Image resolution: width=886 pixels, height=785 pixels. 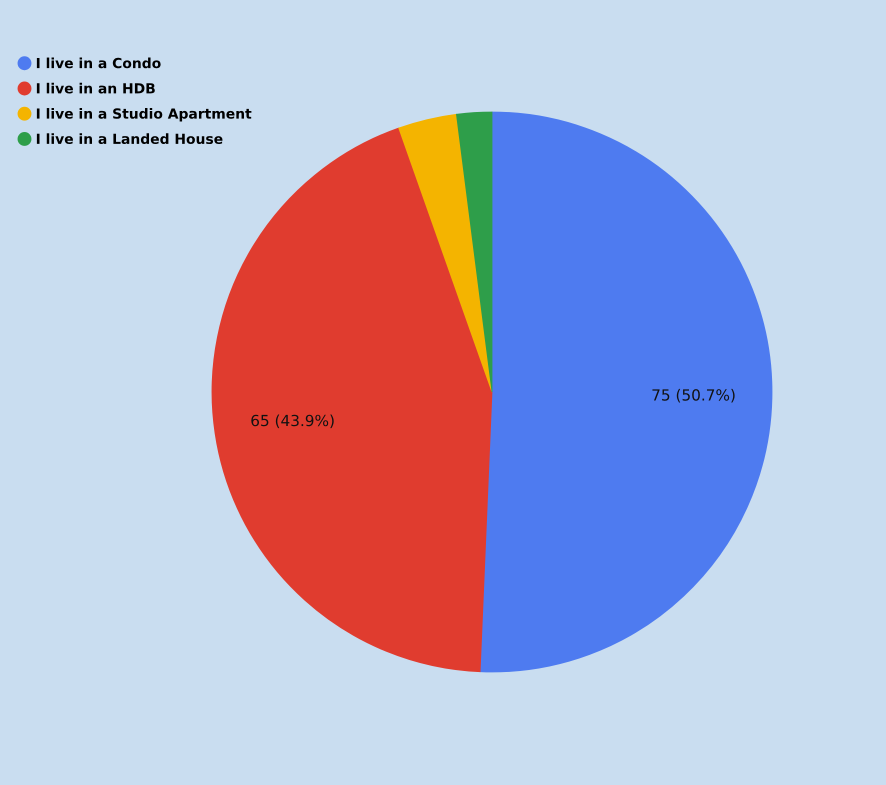 What do you see at coordinates (292, 421) in the screenshot?
I see `data-label: 65 (43.9%)` at bounding box center [292, 421].